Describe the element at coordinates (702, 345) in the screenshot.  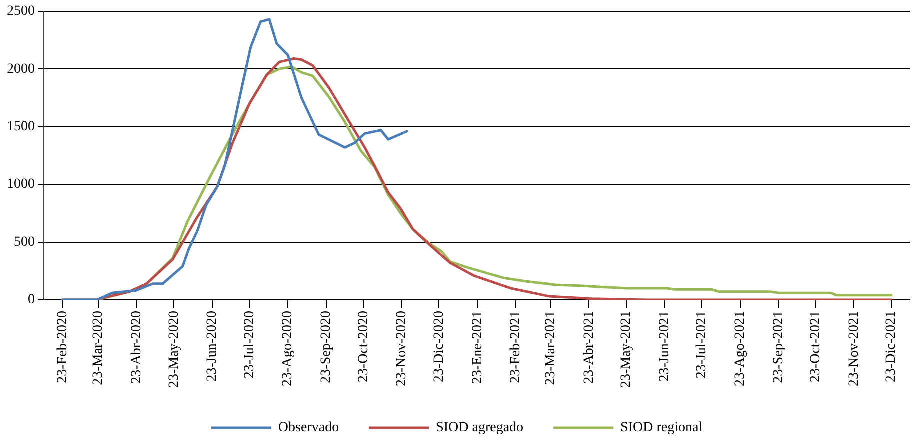
I see `x-tick-label: 23-Jul-2021` at that location.